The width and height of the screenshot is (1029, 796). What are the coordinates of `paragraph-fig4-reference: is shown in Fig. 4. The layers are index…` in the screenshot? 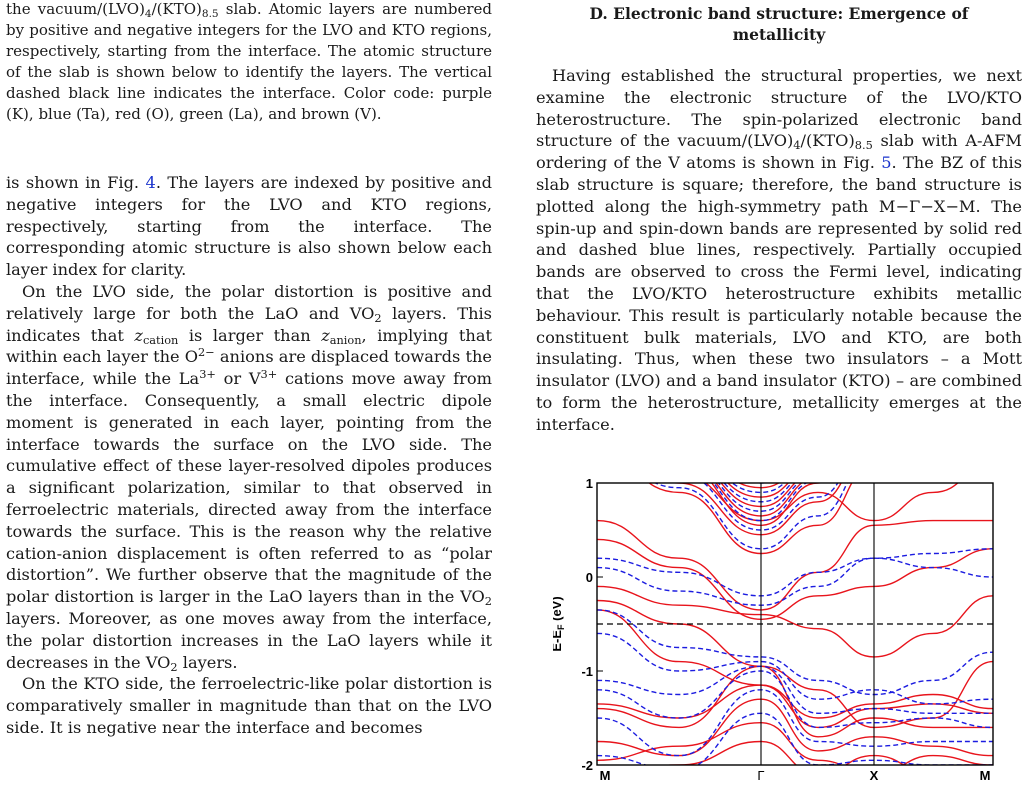 It's located at (249, 226).